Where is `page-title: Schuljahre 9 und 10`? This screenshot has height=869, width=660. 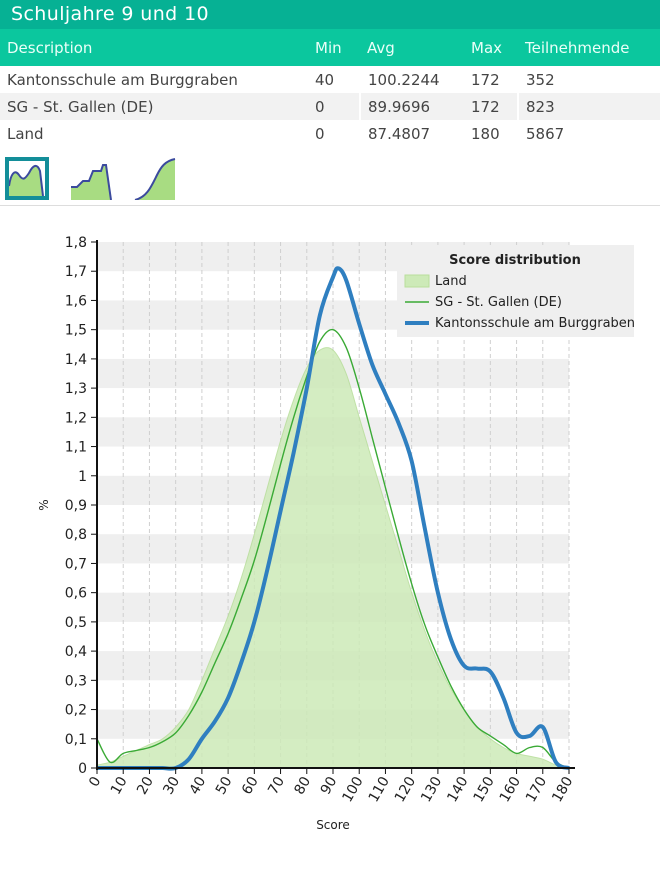 page-title: Schuljahre 9 und 10 is located at coordinates (330, 14).